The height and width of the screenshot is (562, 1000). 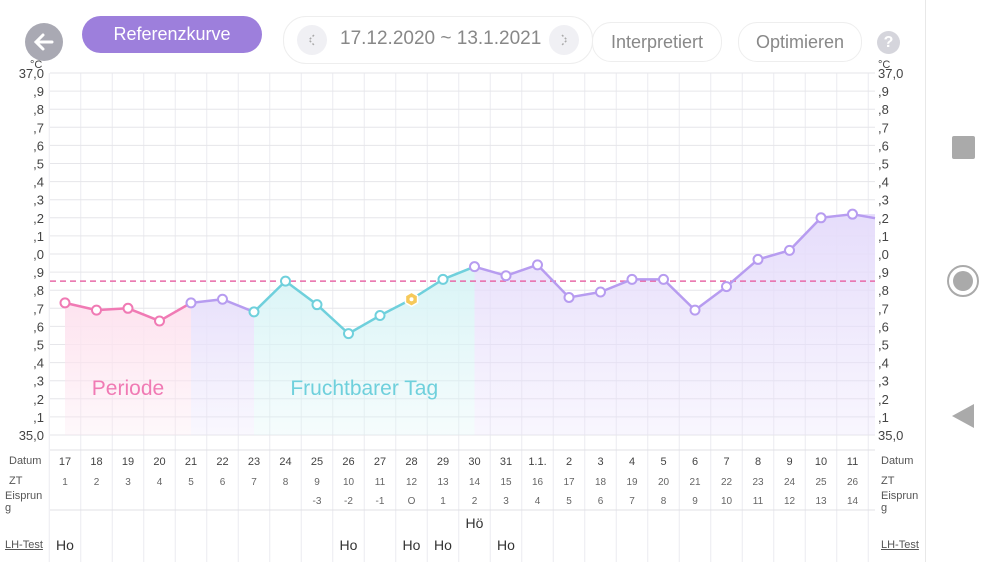 I want to click on prev-button, so click(x=312, y=40).